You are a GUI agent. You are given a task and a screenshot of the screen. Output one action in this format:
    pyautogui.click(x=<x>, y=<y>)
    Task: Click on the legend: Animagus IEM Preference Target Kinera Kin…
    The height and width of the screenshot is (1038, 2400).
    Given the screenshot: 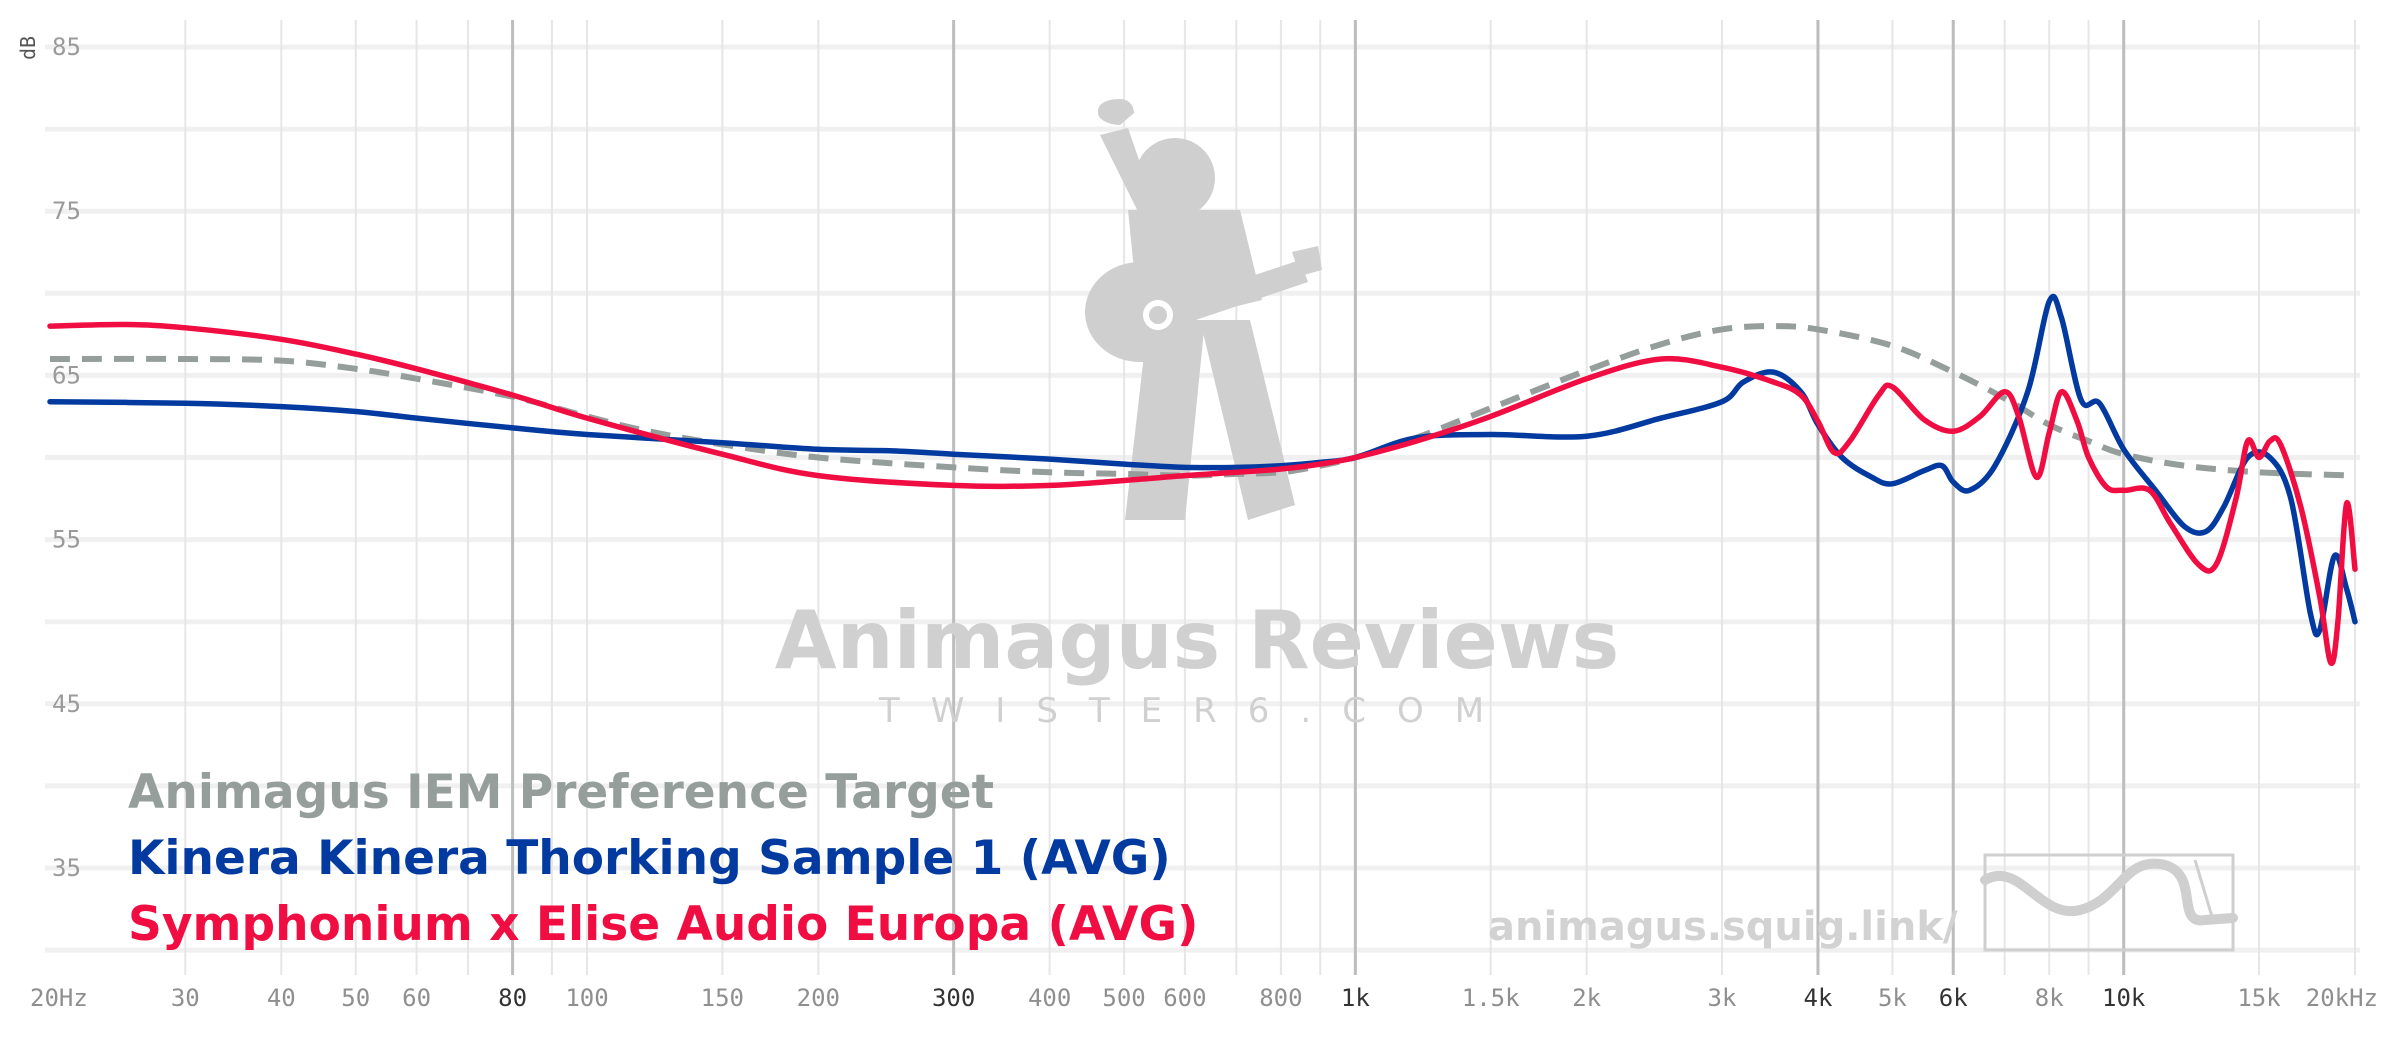 What is the action you would take?
    pyautogui.click(x=663, y=858)
    